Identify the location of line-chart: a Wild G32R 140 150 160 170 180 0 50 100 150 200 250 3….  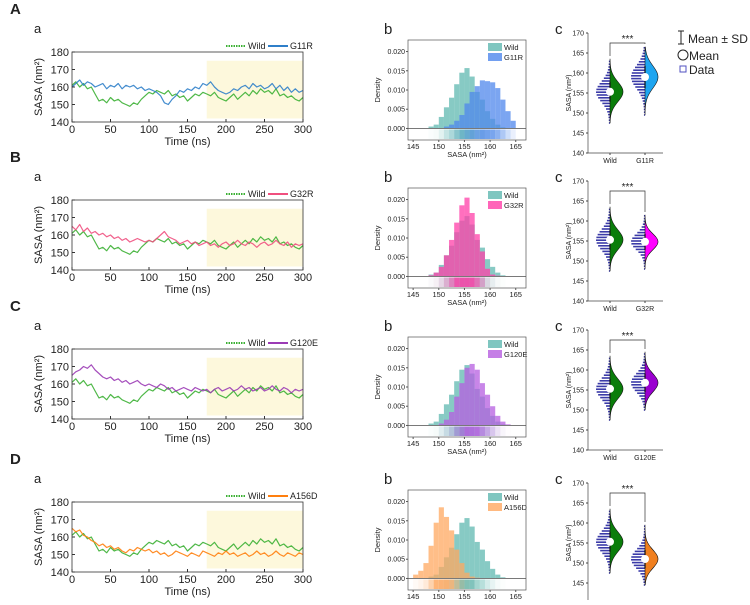
(173, 232).